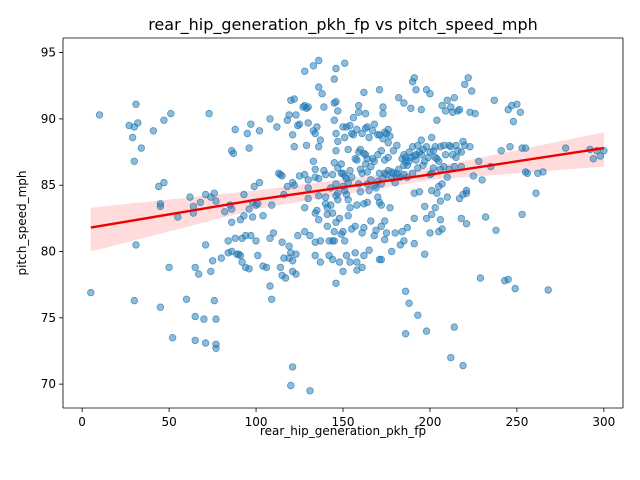 This screenshot has width=640, height=480. What do you see at coordinates (343, 431) in the screenshot?
I see `x-axis-label: rear_hip_generation_pkh_fp` at bounding box center [343, 431].